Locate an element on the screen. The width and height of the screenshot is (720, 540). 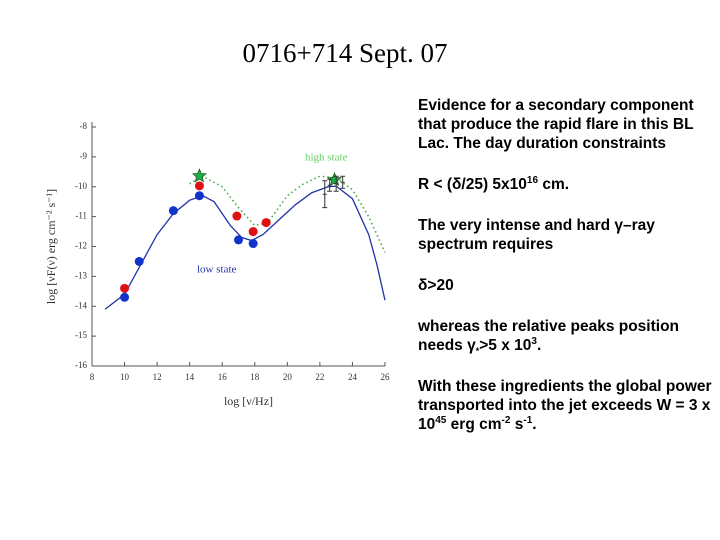
x-tick-label: 18 is located at coordinates (255, 377).